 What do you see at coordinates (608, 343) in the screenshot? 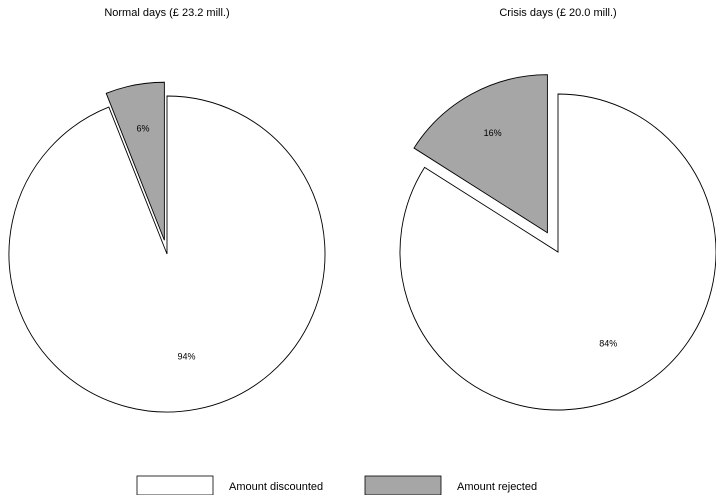
I see `pie-slice-label: 84%` at bounding box center [608, 343].